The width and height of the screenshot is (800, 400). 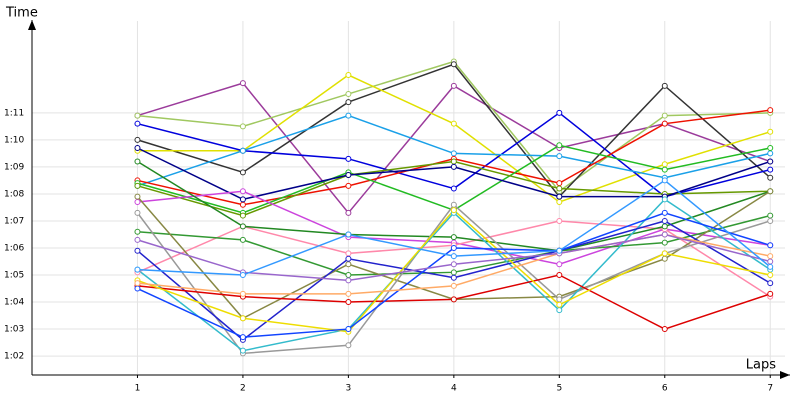 I want to click on y-tick-label: 1:02, so click(x=14, y=357).